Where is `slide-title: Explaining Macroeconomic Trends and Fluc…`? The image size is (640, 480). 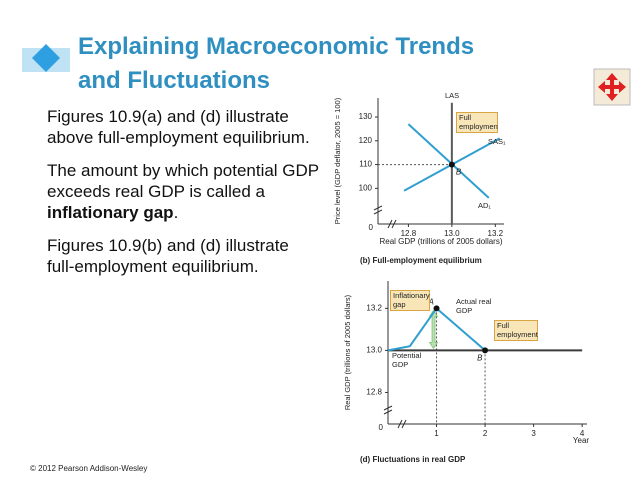
slide-title: Explaining Macroeconomic Trends and Fluc… is located at coordinates (276, 64).